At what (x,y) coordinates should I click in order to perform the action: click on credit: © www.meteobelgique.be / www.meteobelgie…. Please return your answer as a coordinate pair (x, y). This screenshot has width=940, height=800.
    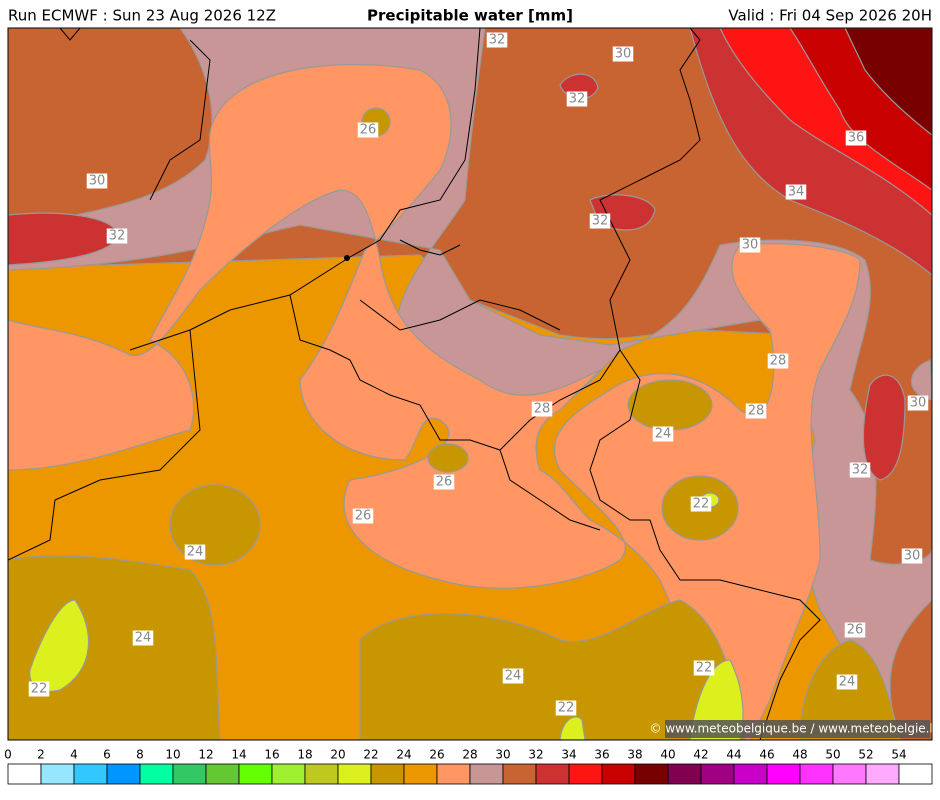
    Looking at the image, I should click on (795, 729).